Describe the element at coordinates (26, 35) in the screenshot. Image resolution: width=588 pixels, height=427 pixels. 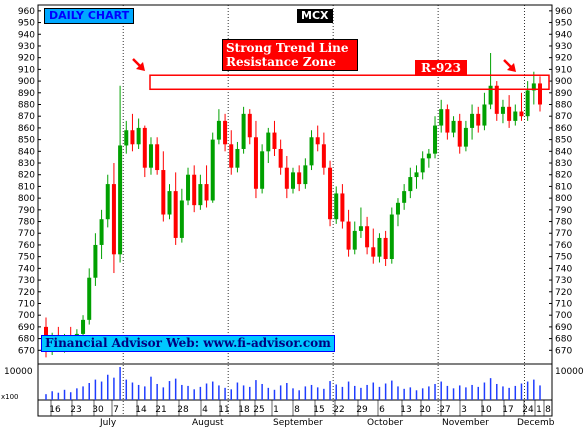
I see `price-tick-left: 940` at that location.